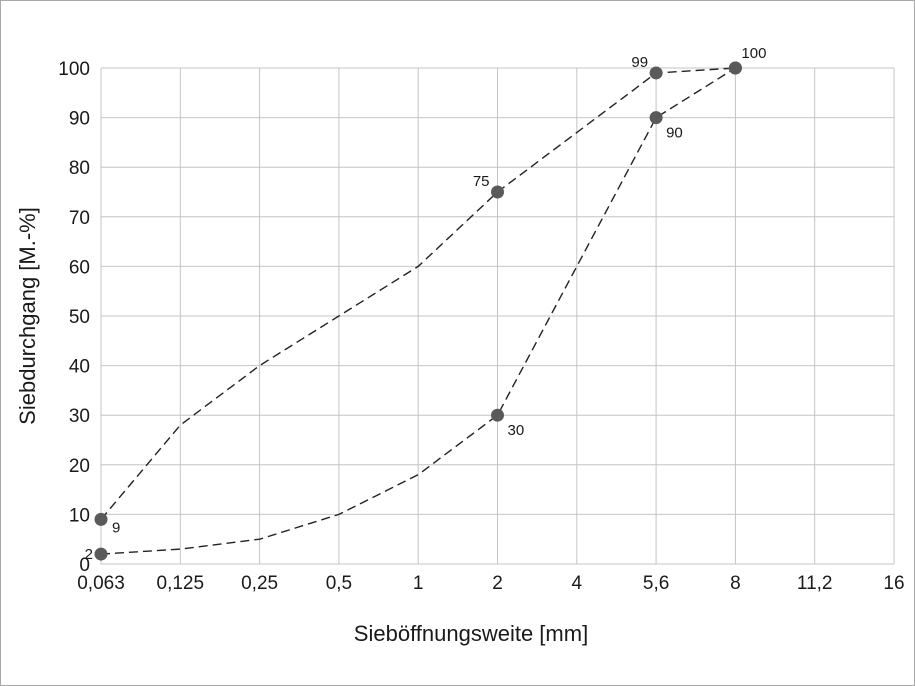 The height and width of the screenshot is (686, 915). Describe the element at coordinates (471, 633) in the screenshot. I see `x-axis-title: Sieböffnungsweite [mm]` at that location.